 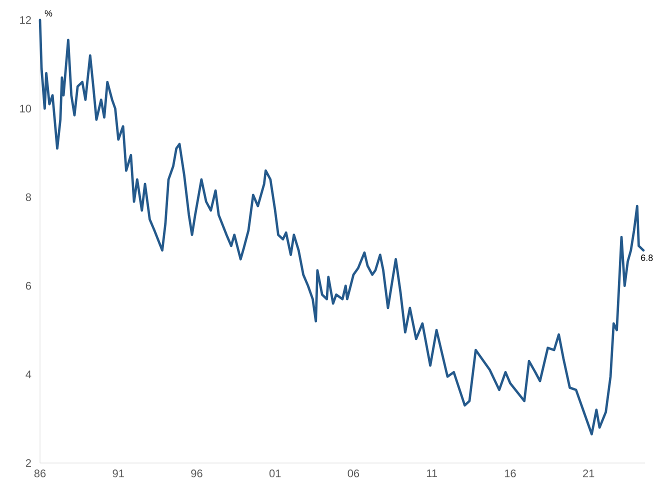 I want to click on annotation: 6.8, so click(x=647, y=257).